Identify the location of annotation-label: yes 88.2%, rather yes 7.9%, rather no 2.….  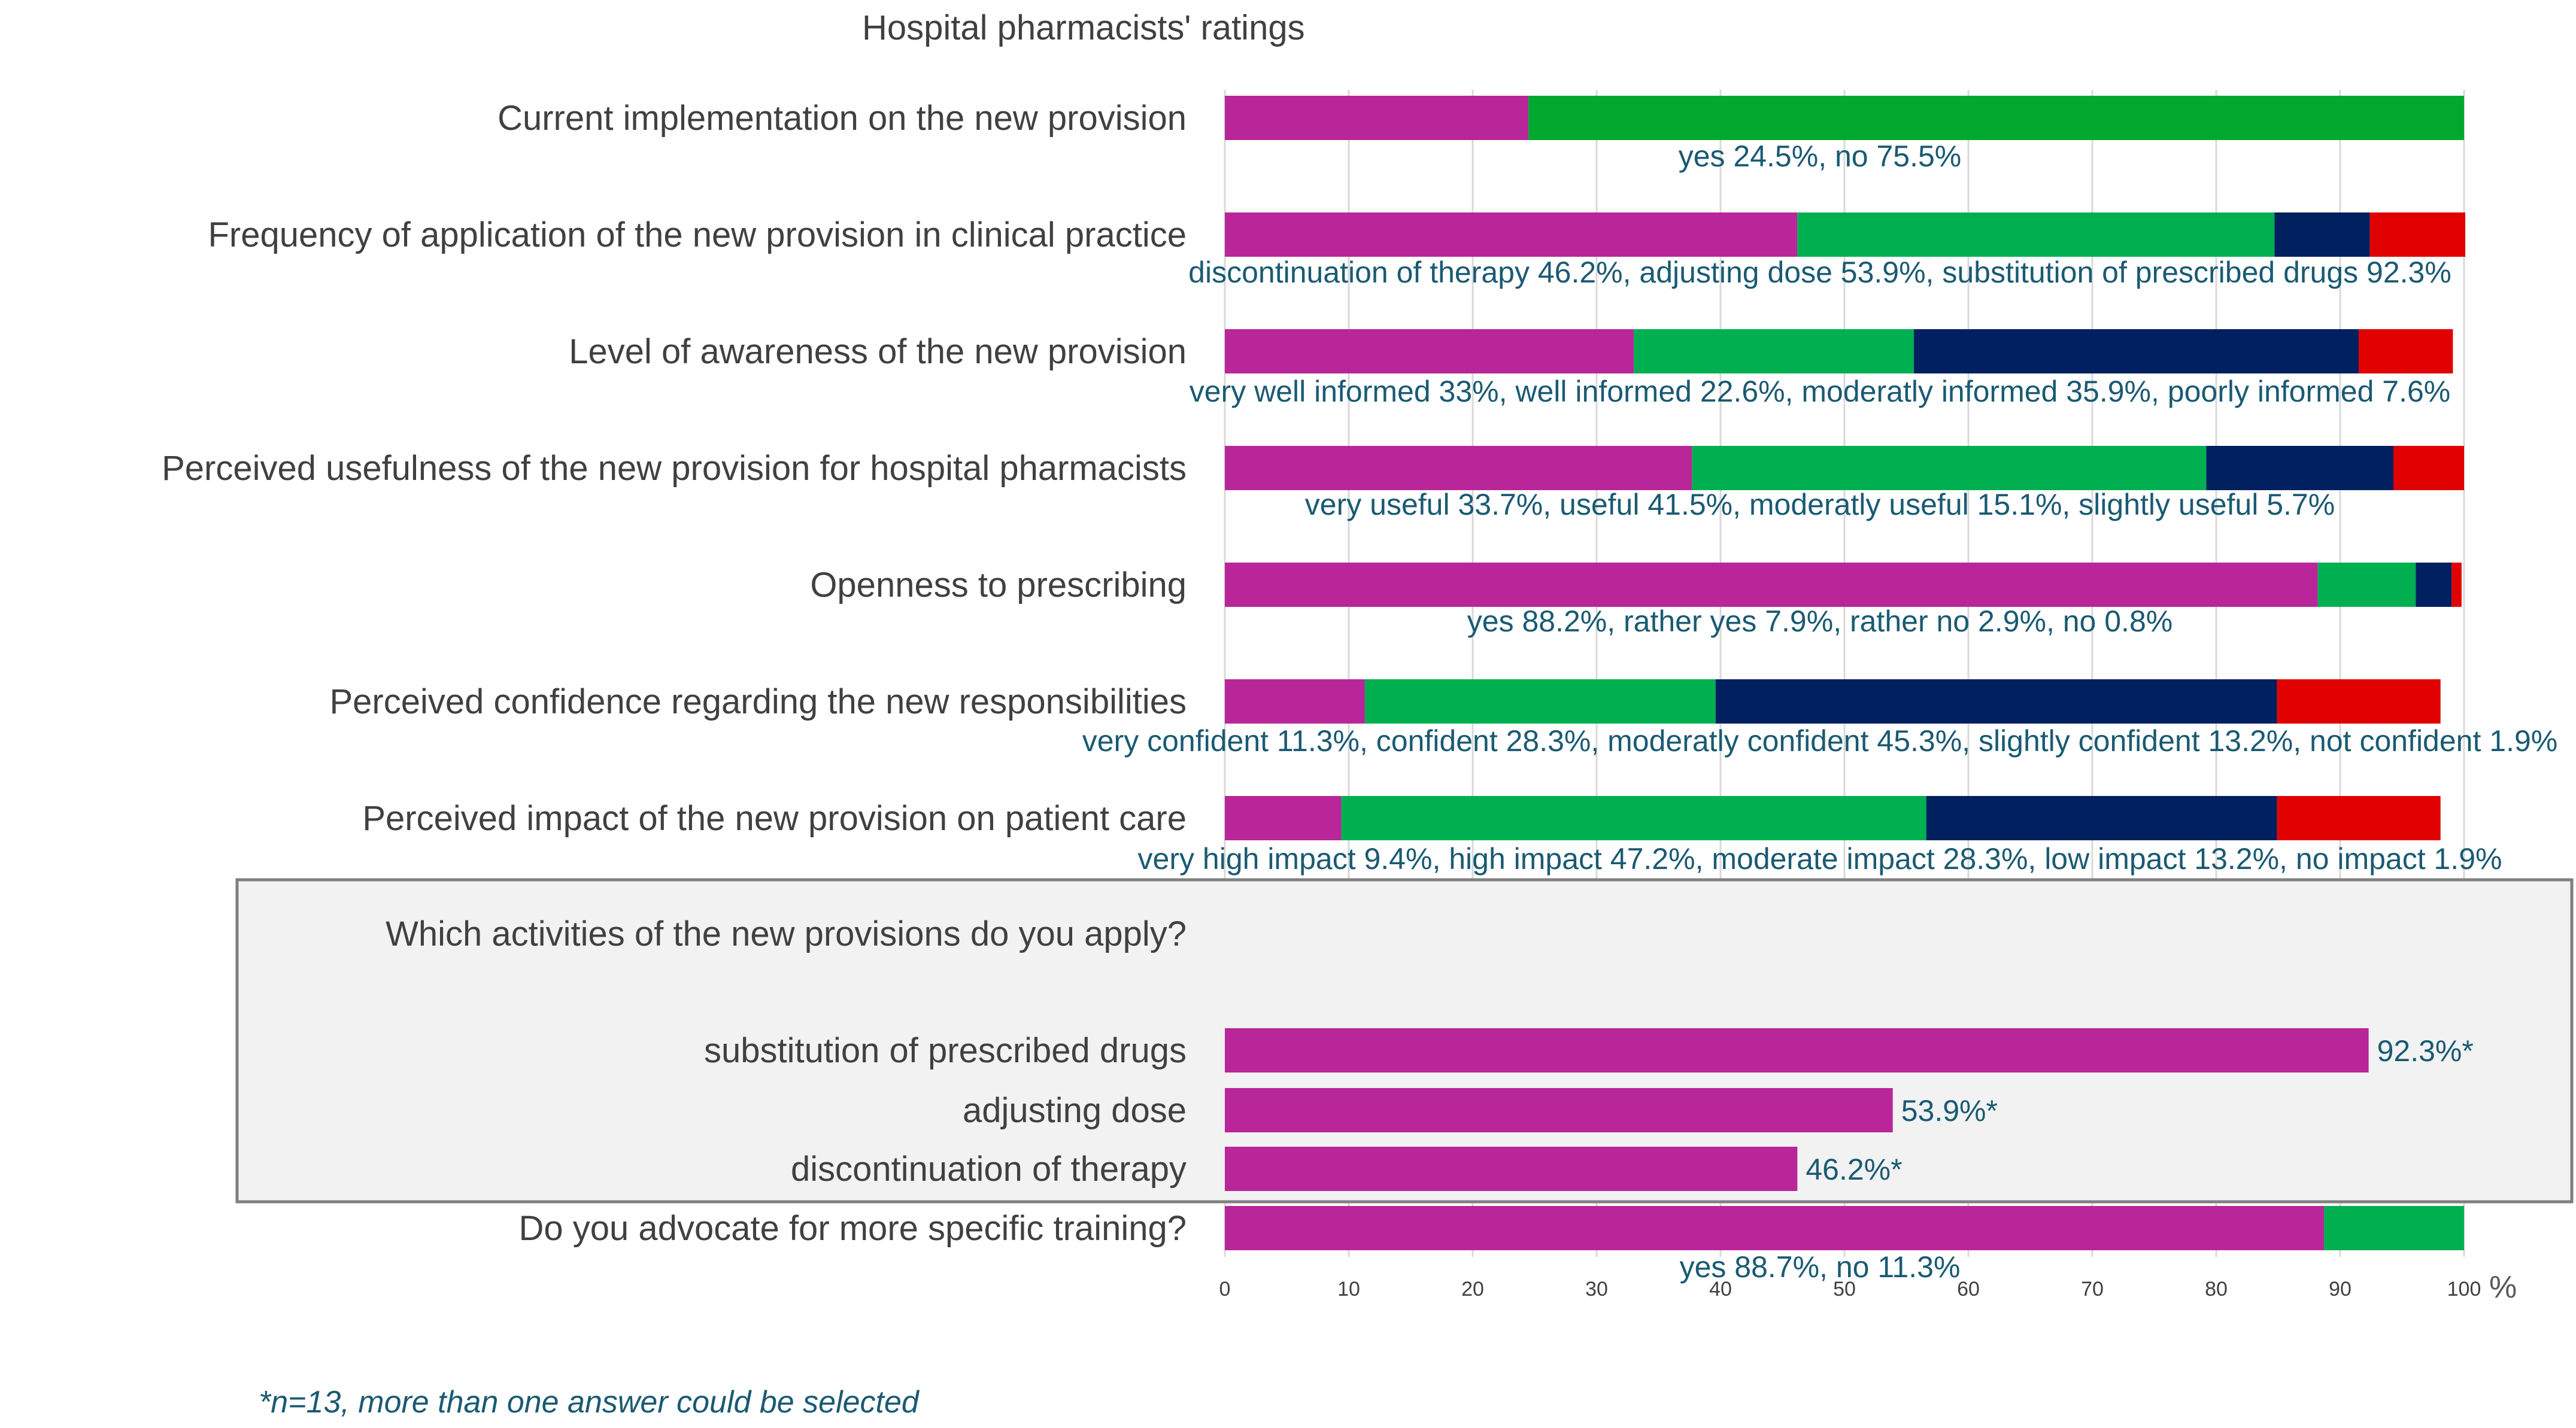
(1820, 621).